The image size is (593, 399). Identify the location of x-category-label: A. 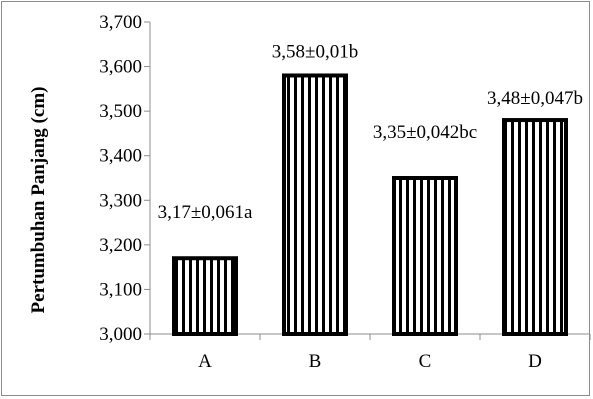
(205, 361).